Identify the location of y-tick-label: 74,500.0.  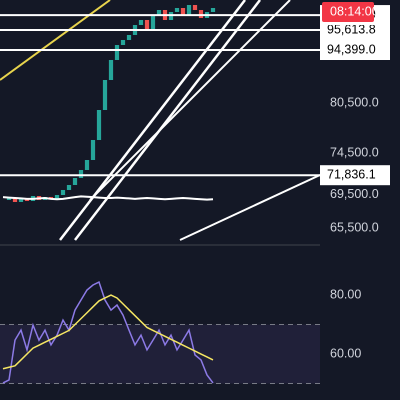
(354, 152).